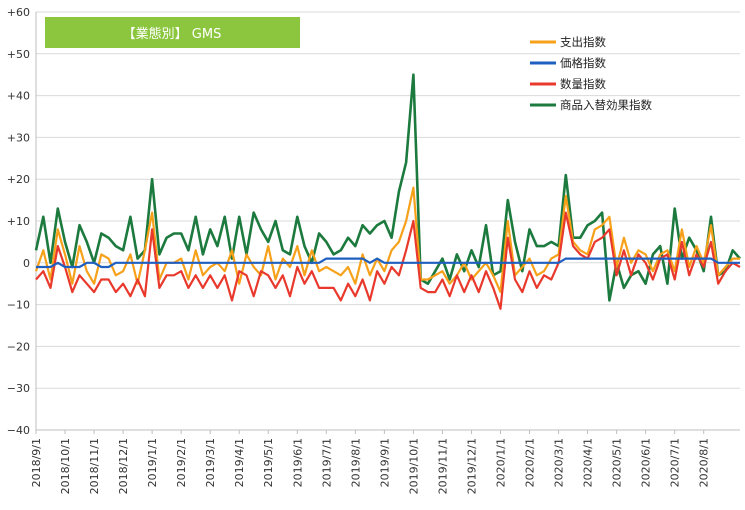 This screenshot has width=745, height=510. I want to click on x-tick-label: 2020/8/1, so click(704, 462).